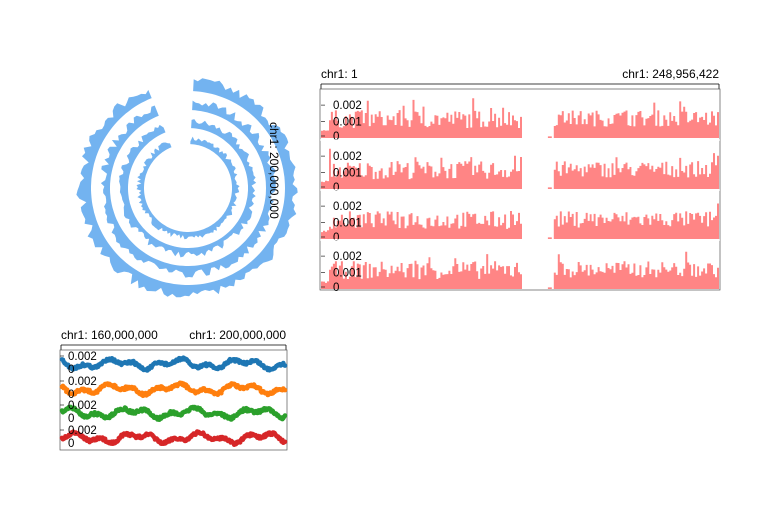 This screenshot has width=780, height=510. Describe the element at coordinates (274, 170) in the screenshot. I see `circular-label: chr1: 200,000,000` at that location.